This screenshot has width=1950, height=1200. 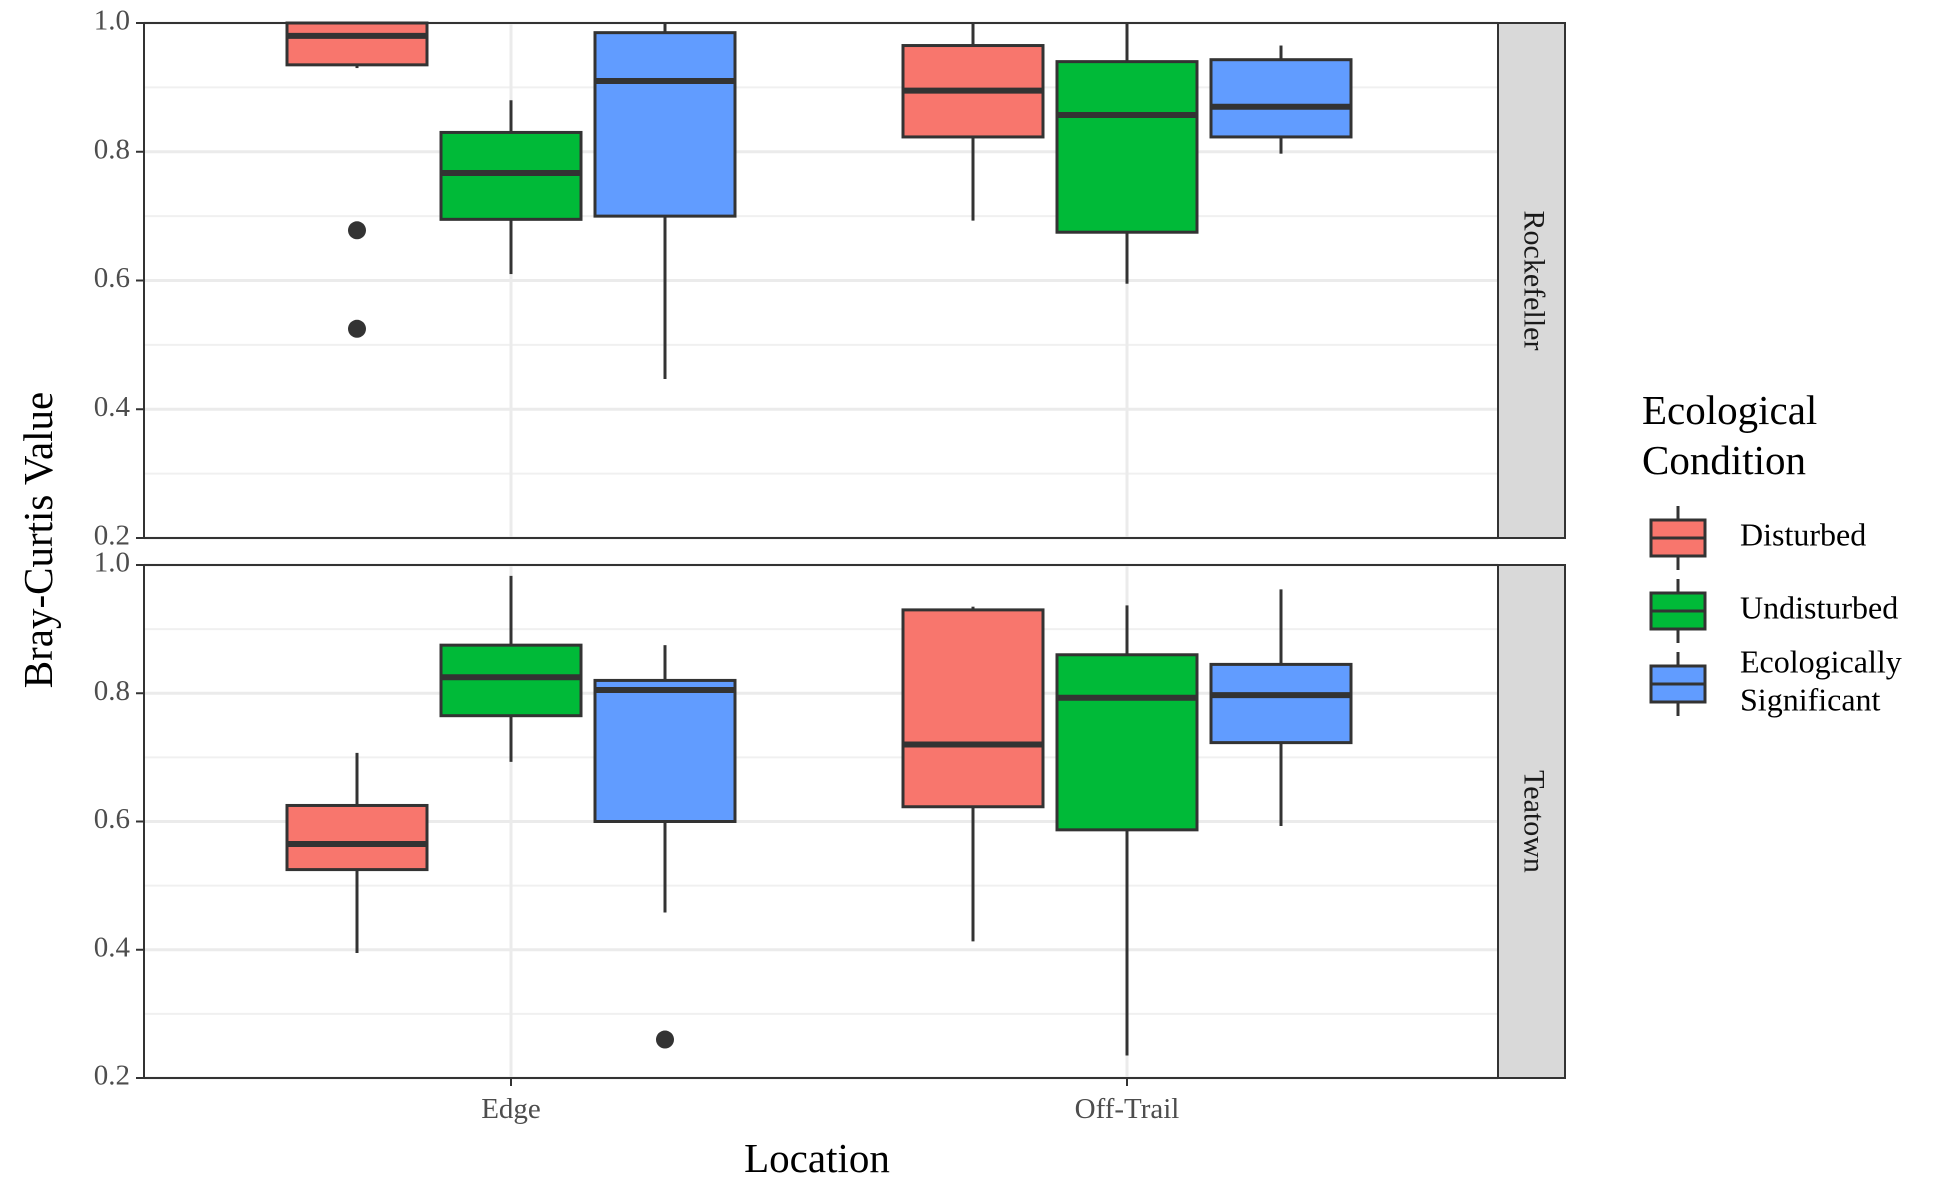 What do you see at coordinates (1819, 607) in the screenshot?
I see `legend-label: Undisturbed` at bounding box center [1819, 607].